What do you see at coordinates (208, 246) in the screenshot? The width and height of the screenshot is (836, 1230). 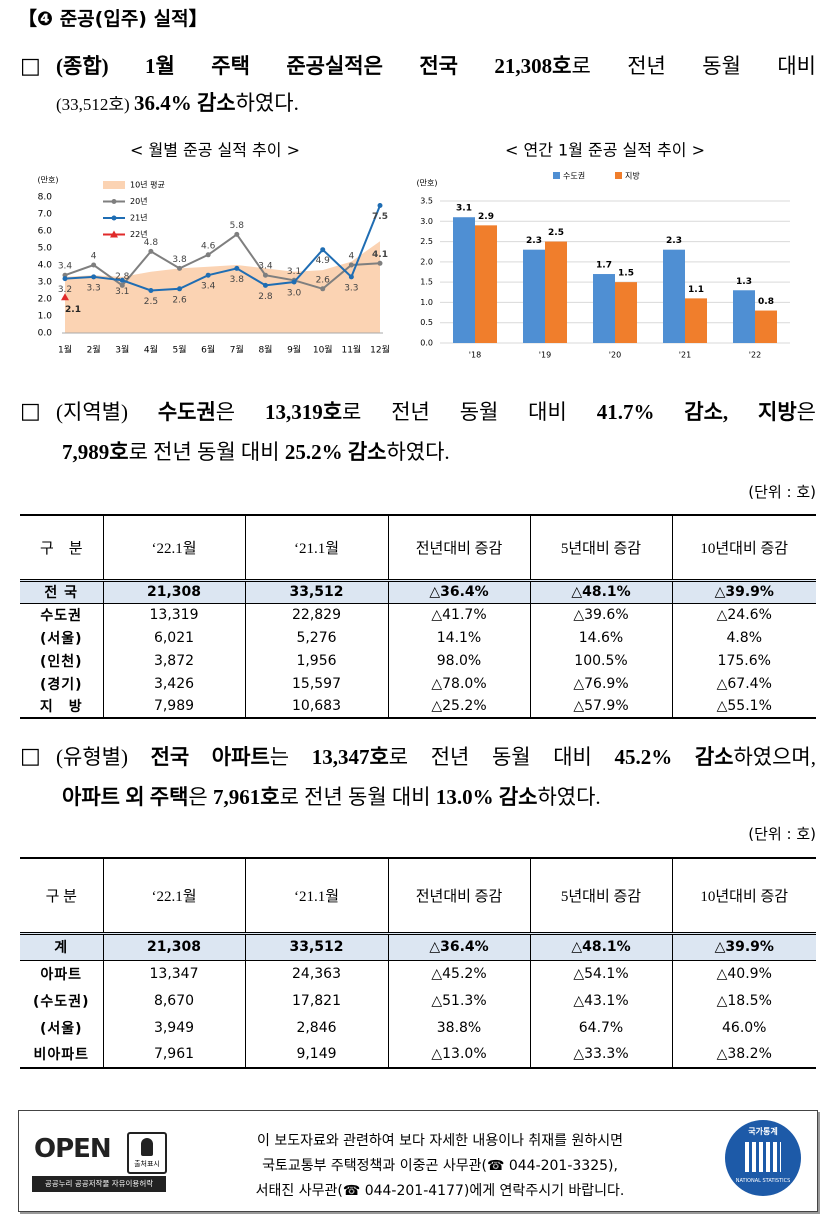 I see `data-label: 4.6` at bounding box center [208, 246].